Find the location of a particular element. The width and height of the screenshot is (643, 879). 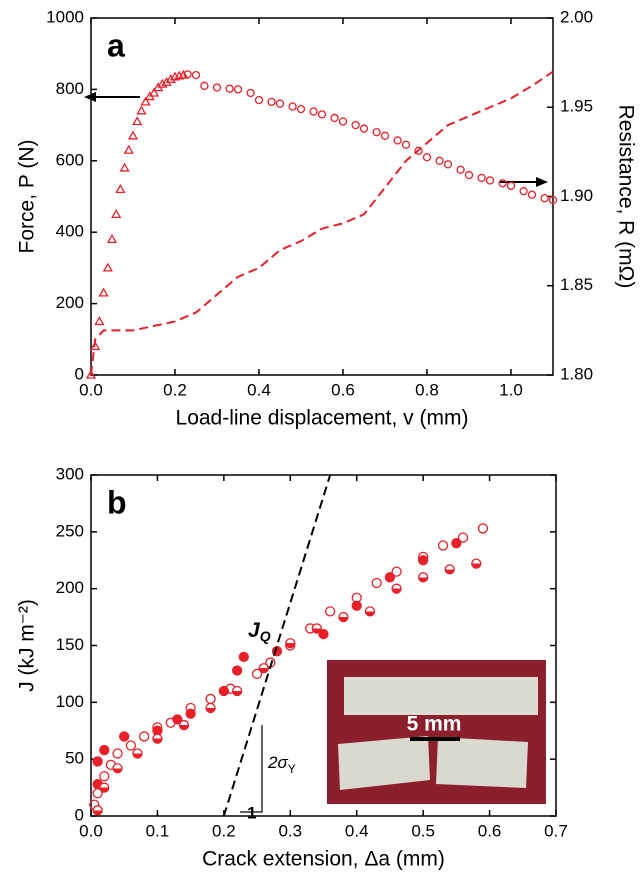

annot: Y is located at coordinates (292, 769).